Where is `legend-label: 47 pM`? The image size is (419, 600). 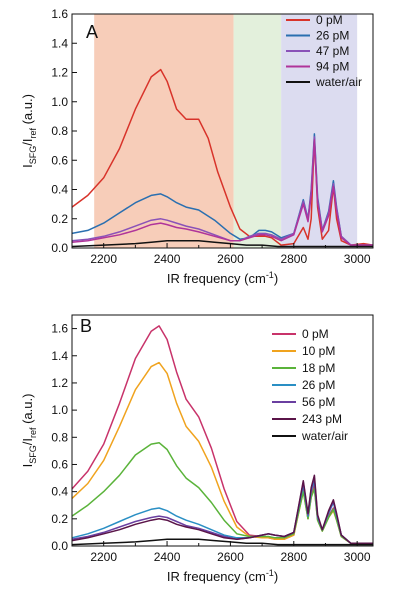
legend-label: 47 pM is located at coordinates (332, 51).